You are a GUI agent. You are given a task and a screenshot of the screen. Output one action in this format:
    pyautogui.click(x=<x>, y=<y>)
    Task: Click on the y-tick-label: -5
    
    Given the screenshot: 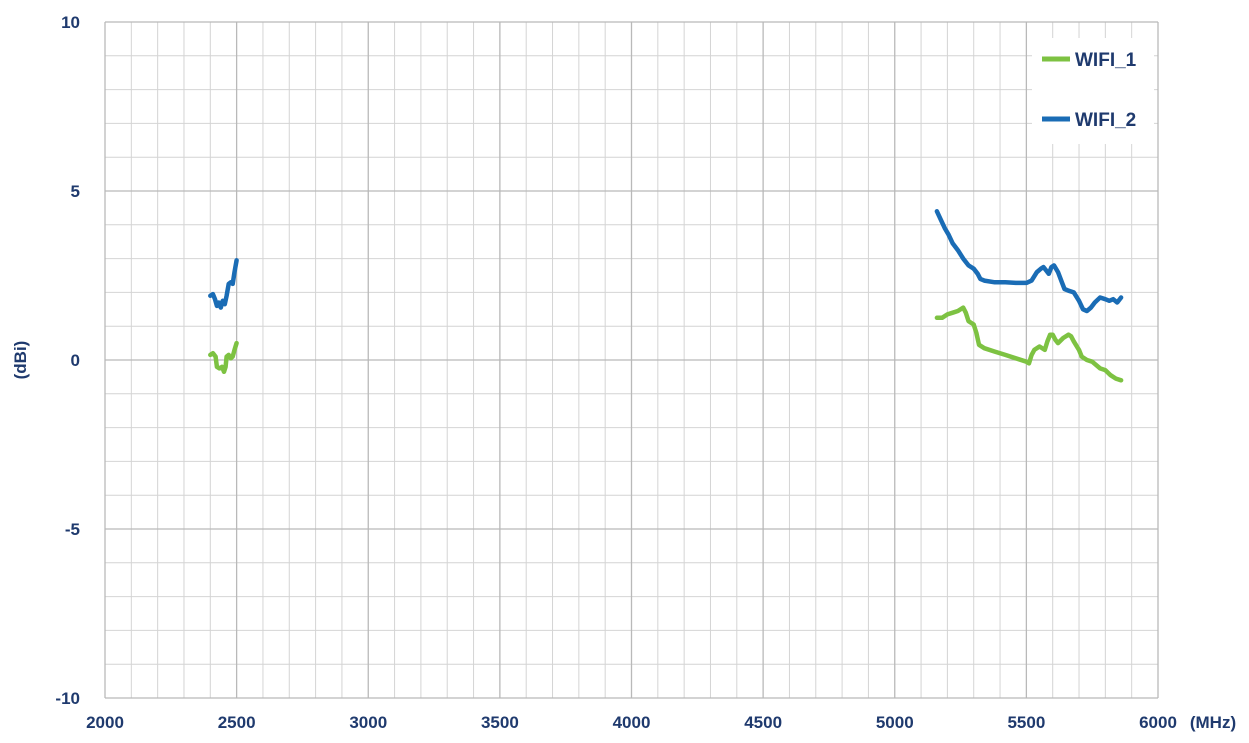 What is the action you would take?
    pyautogui.click(x=72, y=529)
    